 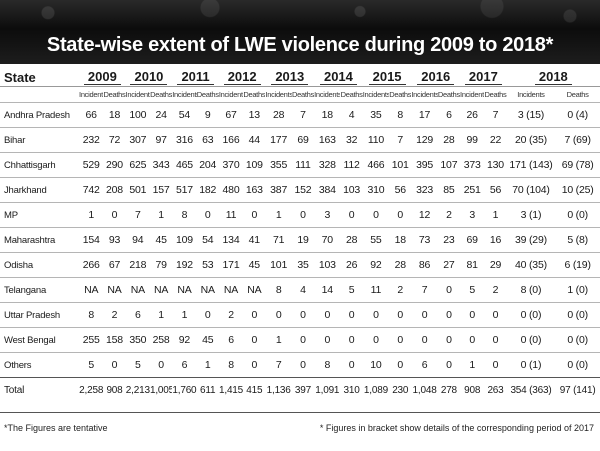 I want to click on deaths-cell: 26, so click(x=351, y=265).